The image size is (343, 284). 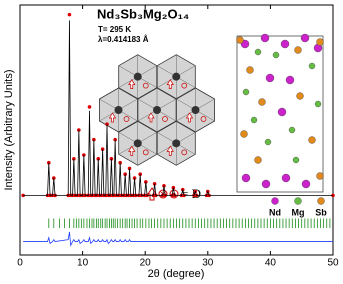 I want to click on chart-title: Nd₃Sb₃Mg₂O₁₄, so click(x=143, y=13).